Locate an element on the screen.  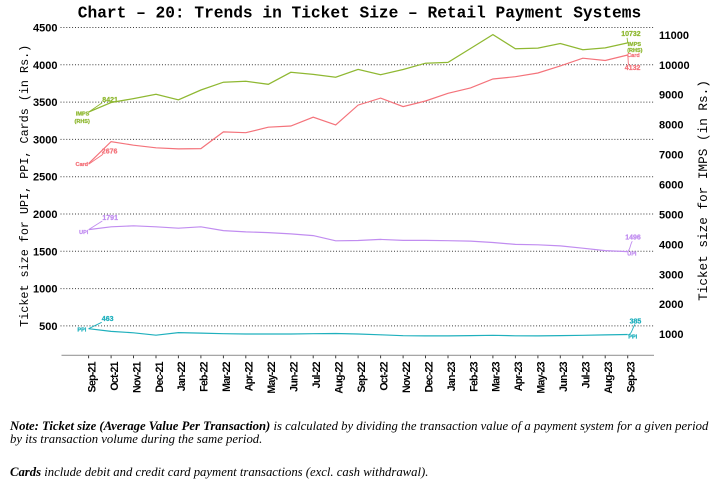
svg-text: 10000 is located at coordinates (674, 66).